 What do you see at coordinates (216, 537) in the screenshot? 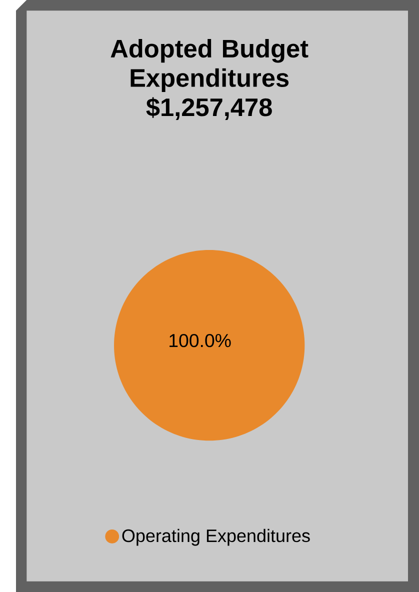
I see `legend-label: Operating Expenditures` at bounding box center [216, 537].